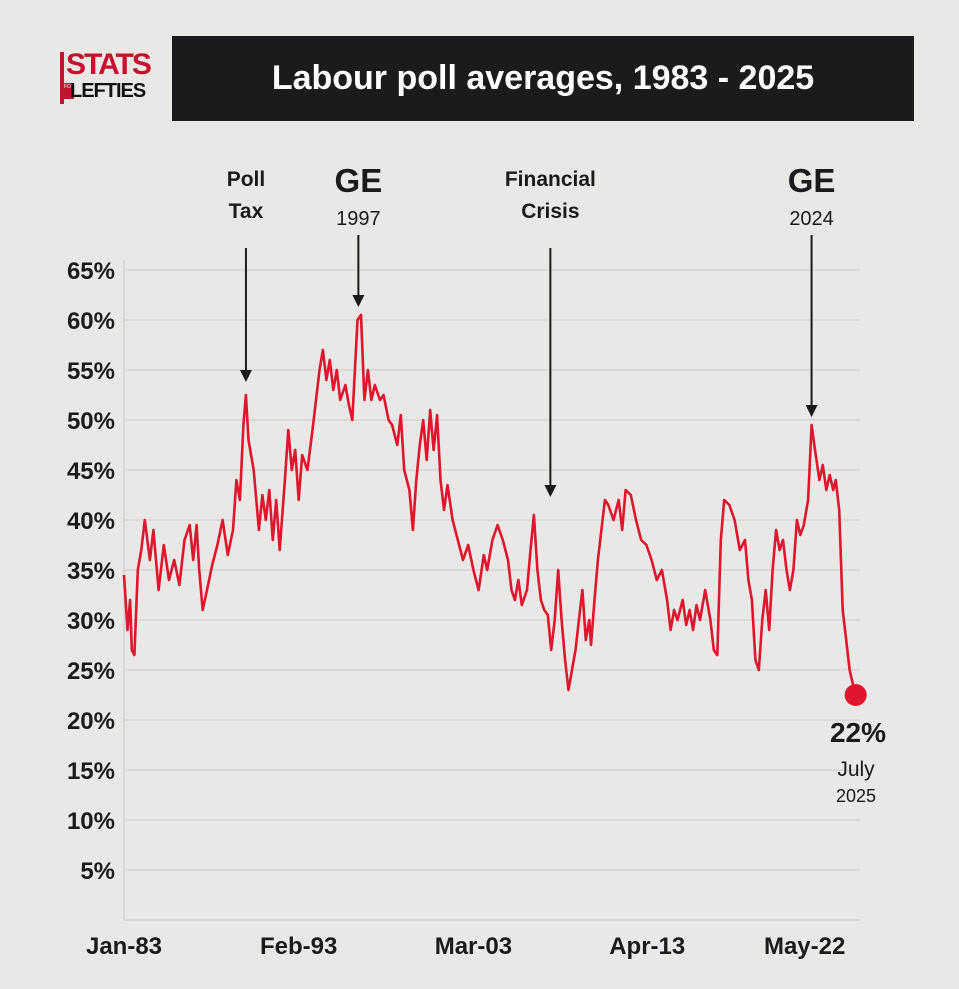 The width and height of the screenshot is (959, 989). I want to click on y-tick-50: 50%, so click(91, 421).